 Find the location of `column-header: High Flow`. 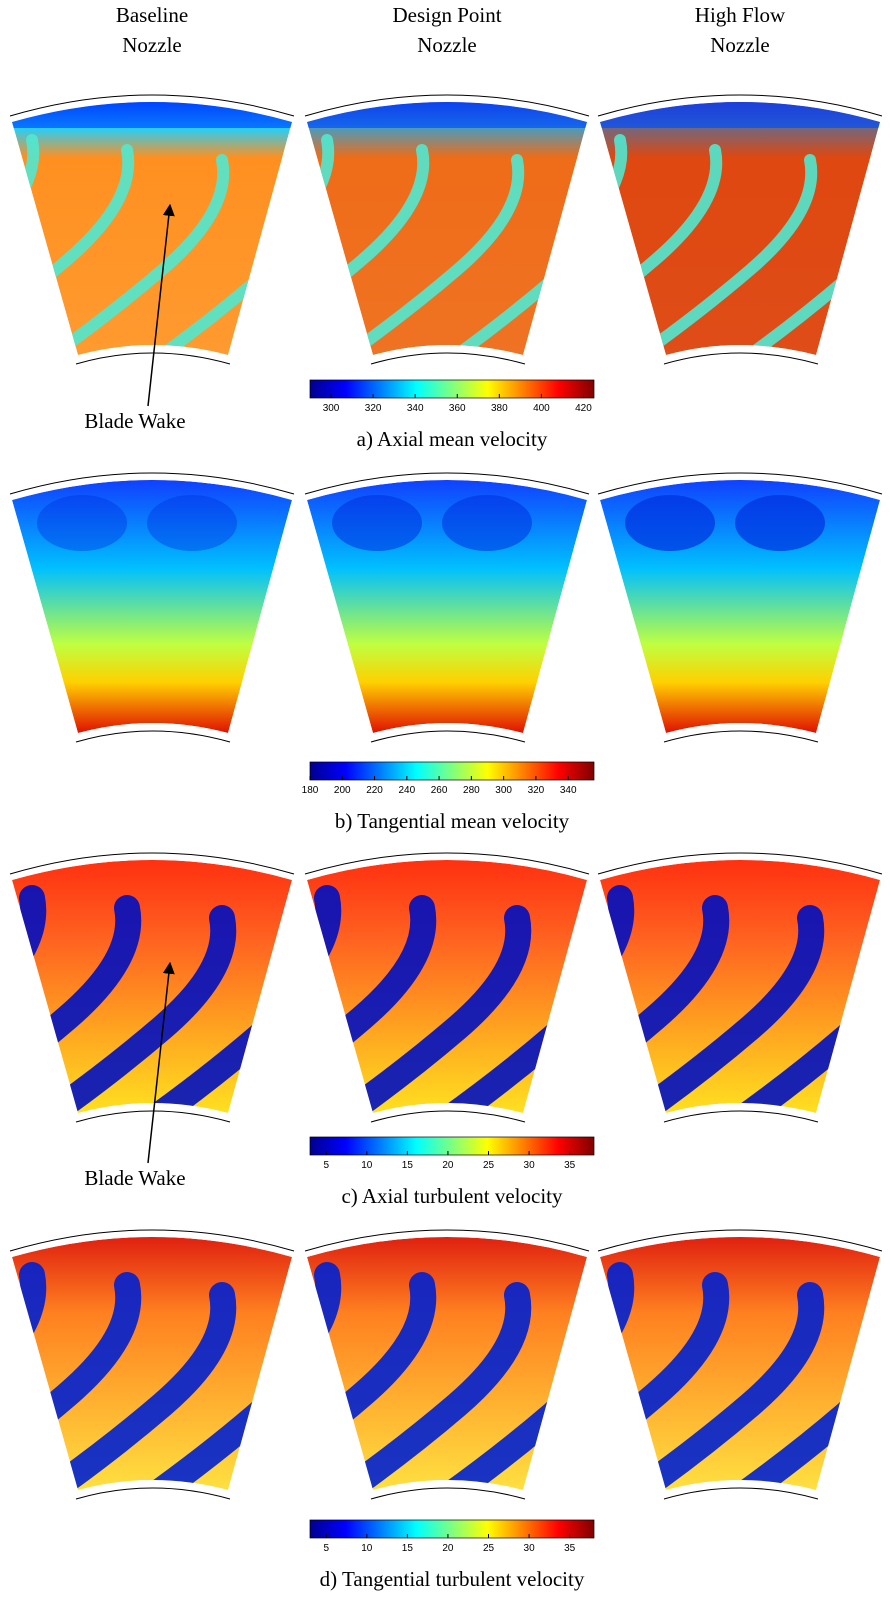

column-header: High Flow is located at coordinates (740, 15).